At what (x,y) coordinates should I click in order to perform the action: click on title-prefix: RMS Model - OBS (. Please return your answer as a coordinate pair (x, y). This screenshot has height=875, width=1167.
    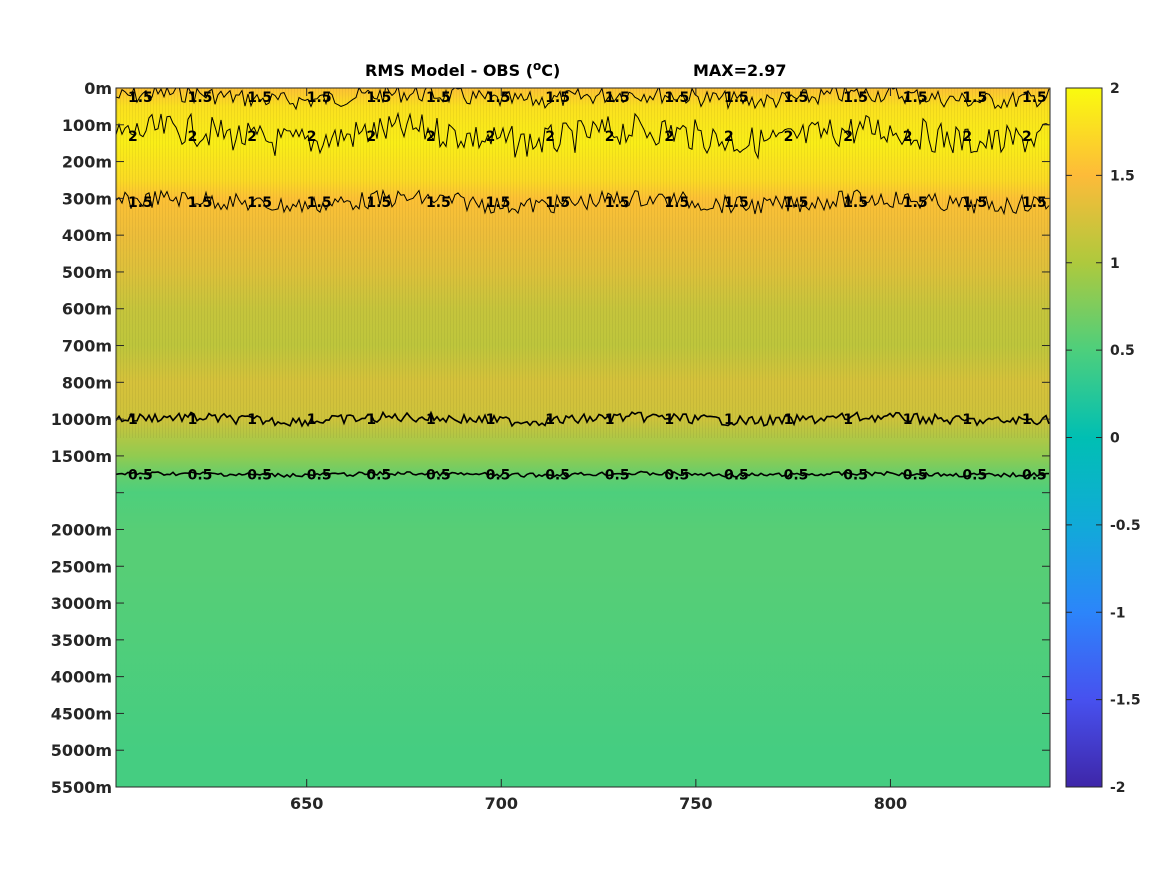
    Looking at the image, I should click on (449, 70).